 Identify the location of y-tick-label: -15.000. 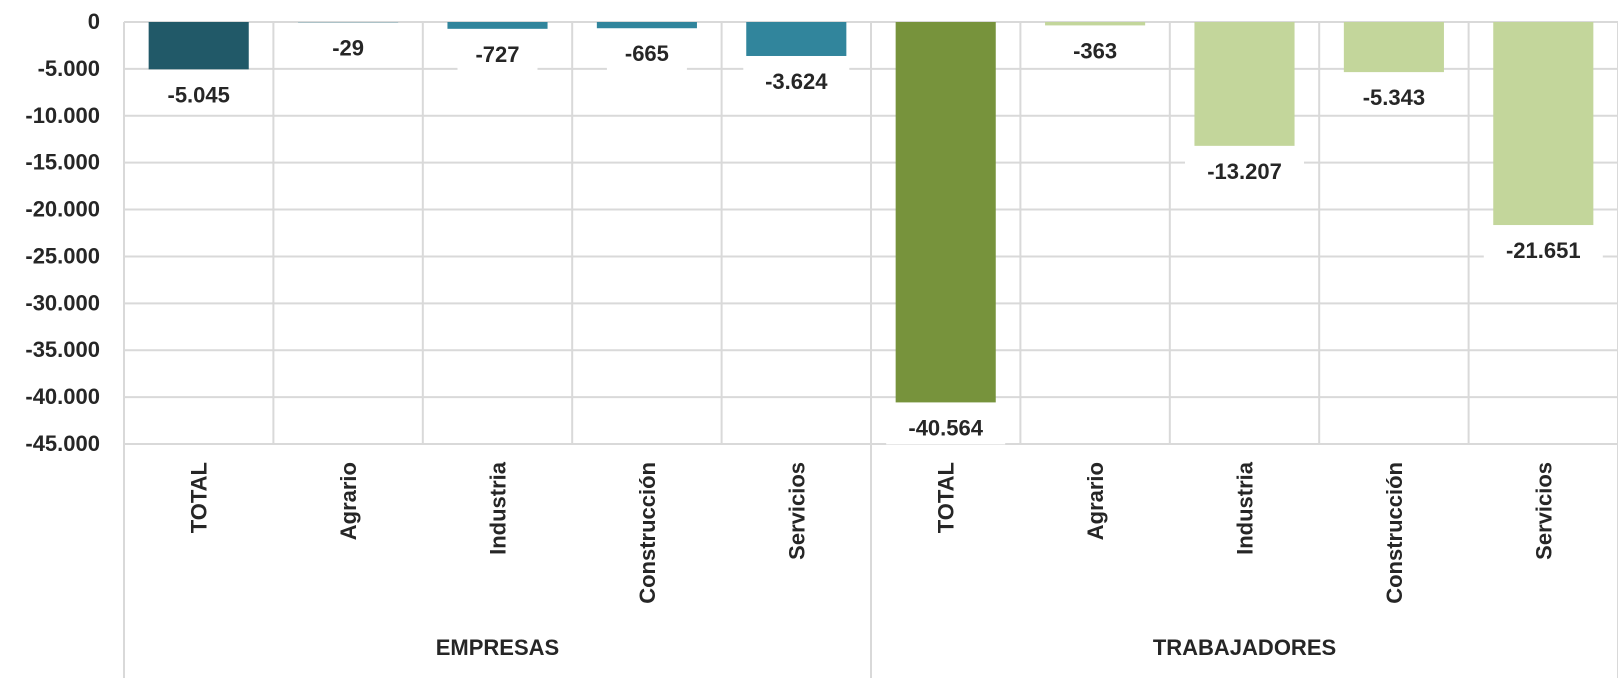
(62, 162).